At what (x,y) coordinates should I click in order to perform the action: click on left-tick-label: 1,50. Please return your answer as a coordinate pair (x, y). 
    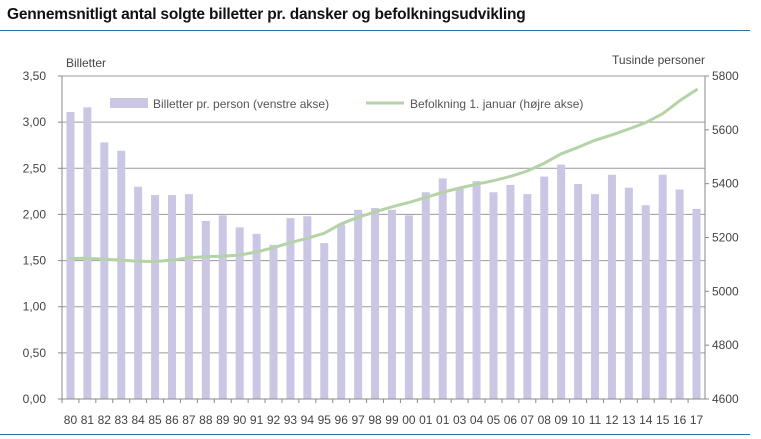
    Looking at the image, I should click on (35, 261).